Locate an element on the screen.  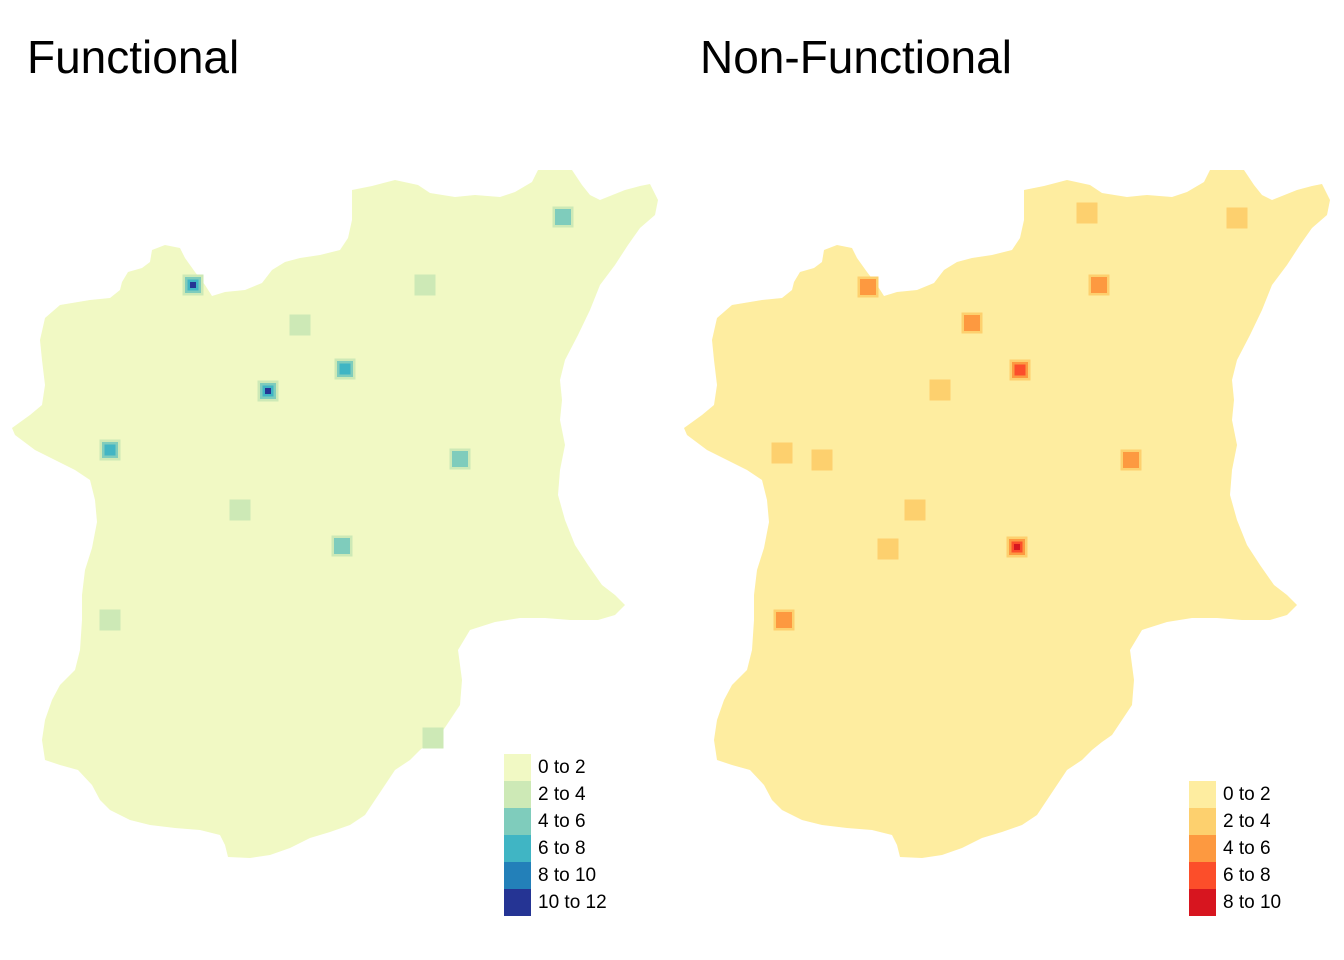
legend-item: 10 to 12 is located at coordinates (555, 902).